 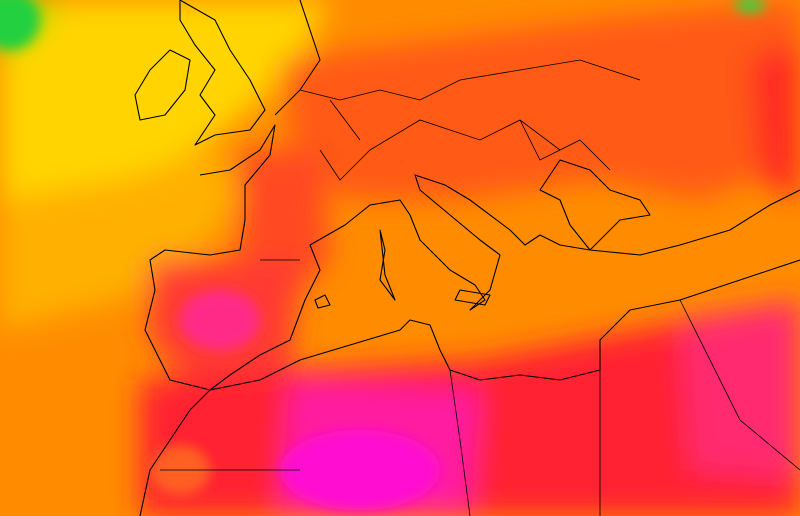 I want to click on magenta-zone, so click(x=740, y=390).